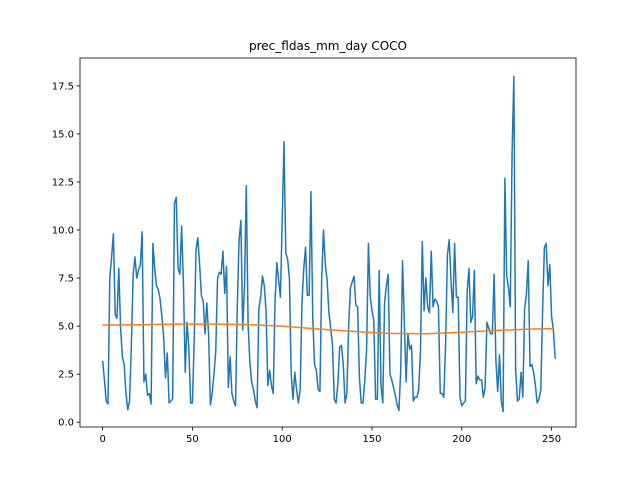  What do you see at coordinates (63, 231) in the screenshot?
I see `y-tick-label: 10.0` at bounding box center [63, 231].